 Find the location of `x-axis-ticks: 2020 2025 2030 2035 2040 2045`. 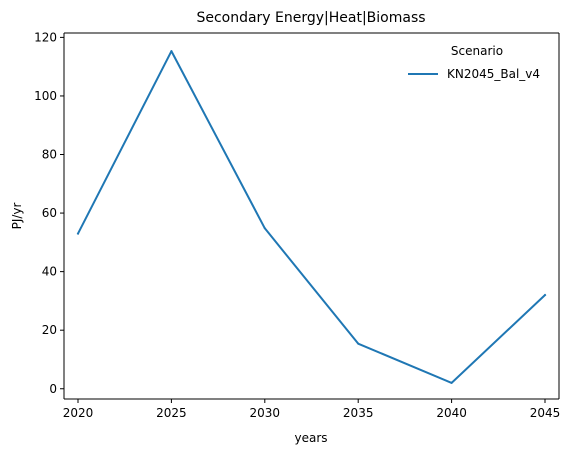

x-axis-ticks: 2020 2025 2030 2035 2040 2045 is located at coordinates (312, 409).